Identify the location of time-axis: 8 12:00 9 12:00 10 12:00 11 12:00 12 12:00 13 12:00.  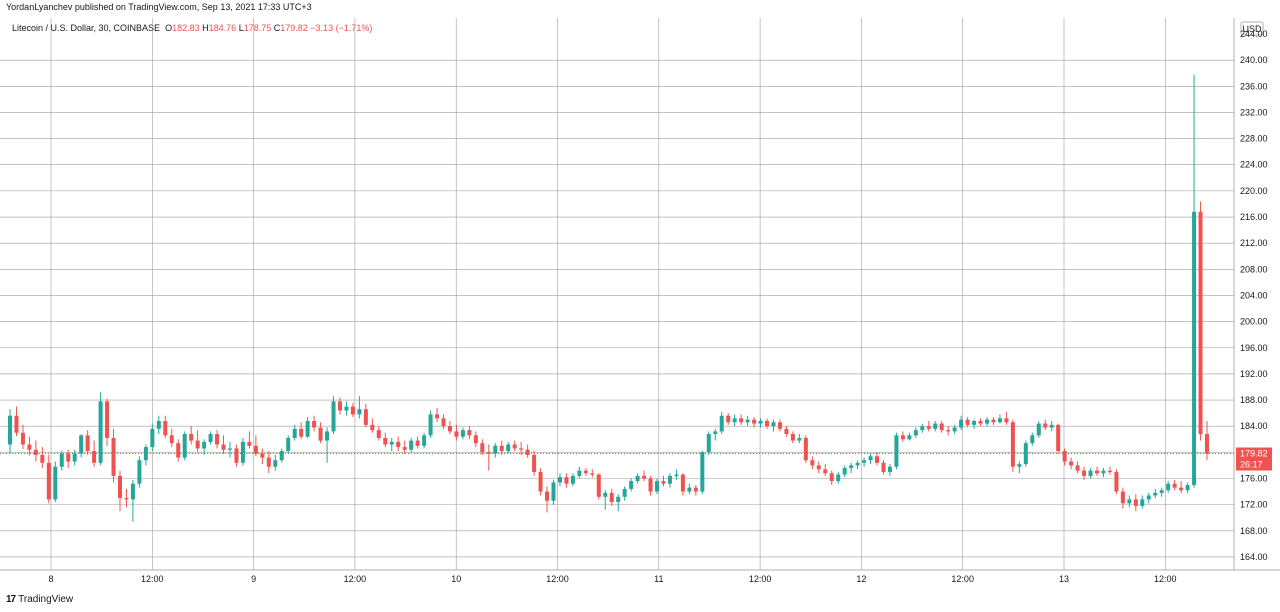
(612, 579).